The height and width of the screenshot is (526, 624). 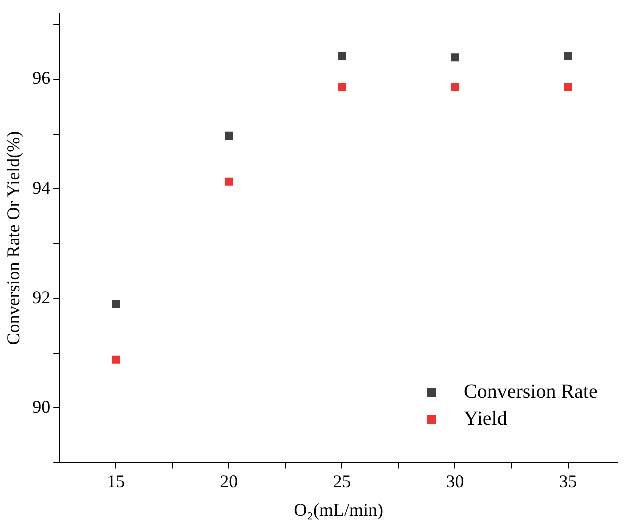 What do you see at coordinates (41, 406) in the screenshot?
I see `y-tick-label: 90` at bounding box center [41, 406].